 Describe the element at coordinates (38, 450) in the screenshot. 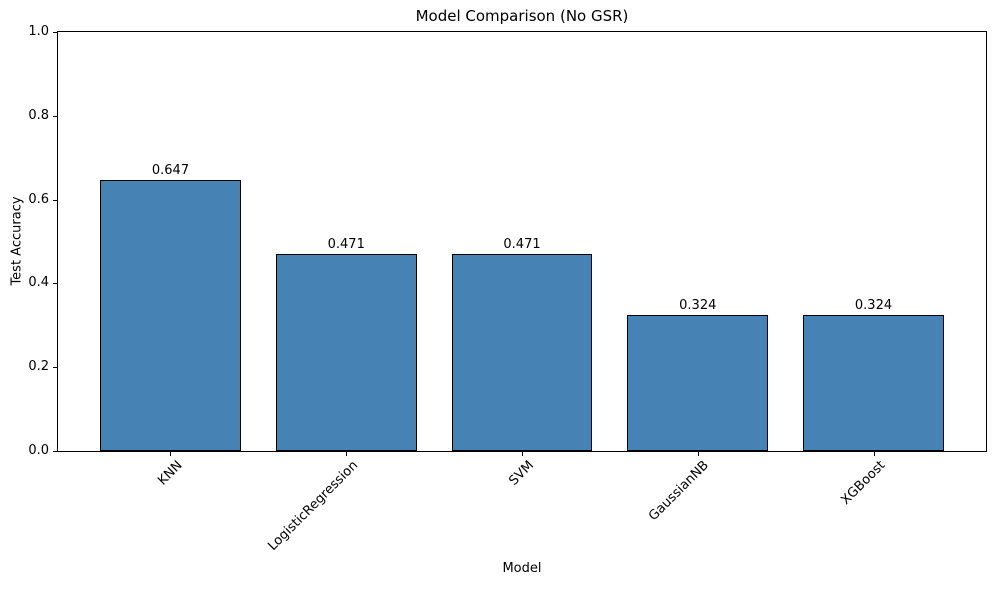

I see `y-tick-label: 0.0` at that location.